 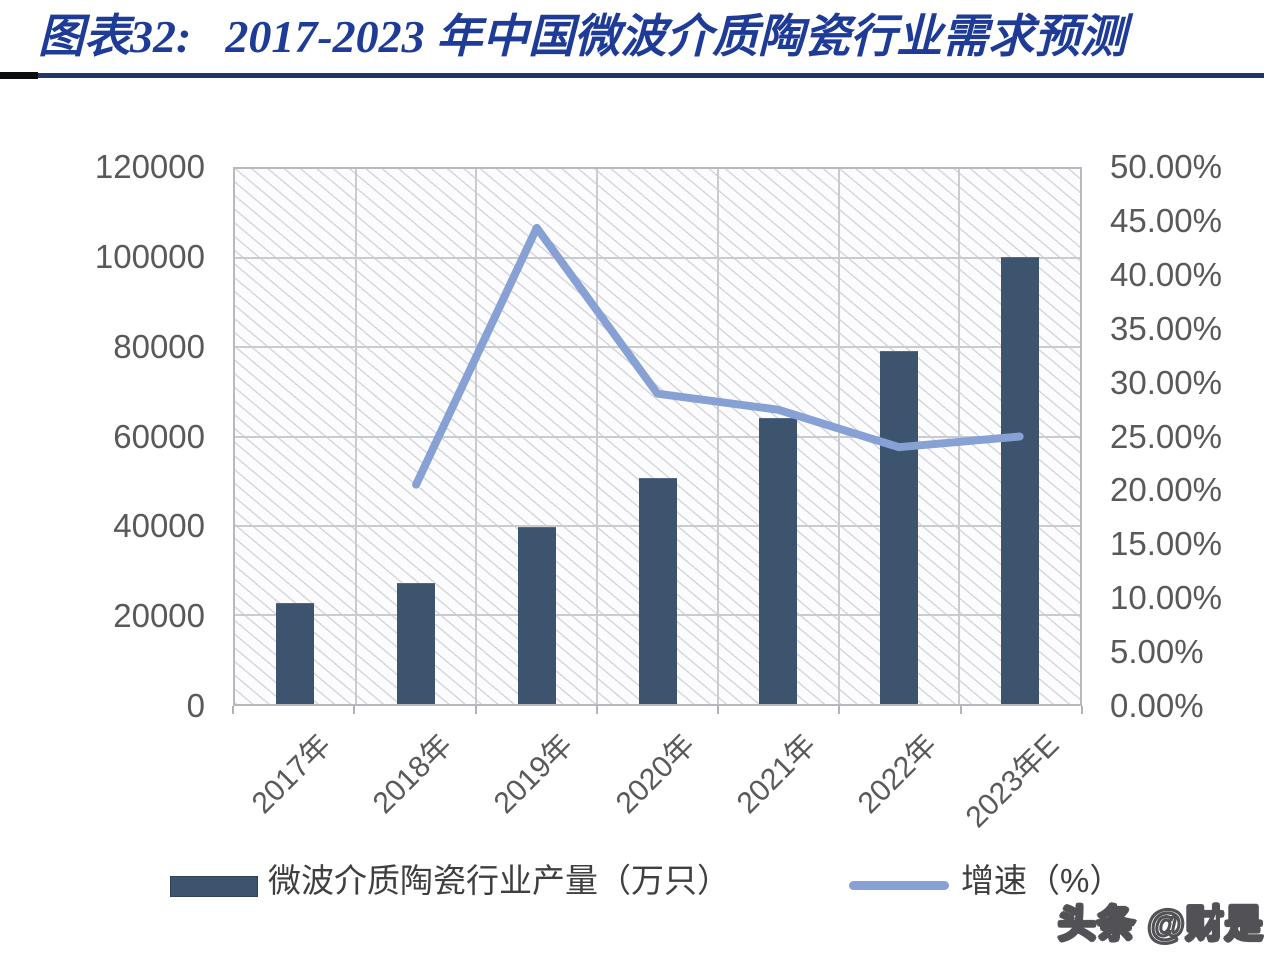 I want to click on right-axis-label: 45.00%, so click(x=1166, y=220).